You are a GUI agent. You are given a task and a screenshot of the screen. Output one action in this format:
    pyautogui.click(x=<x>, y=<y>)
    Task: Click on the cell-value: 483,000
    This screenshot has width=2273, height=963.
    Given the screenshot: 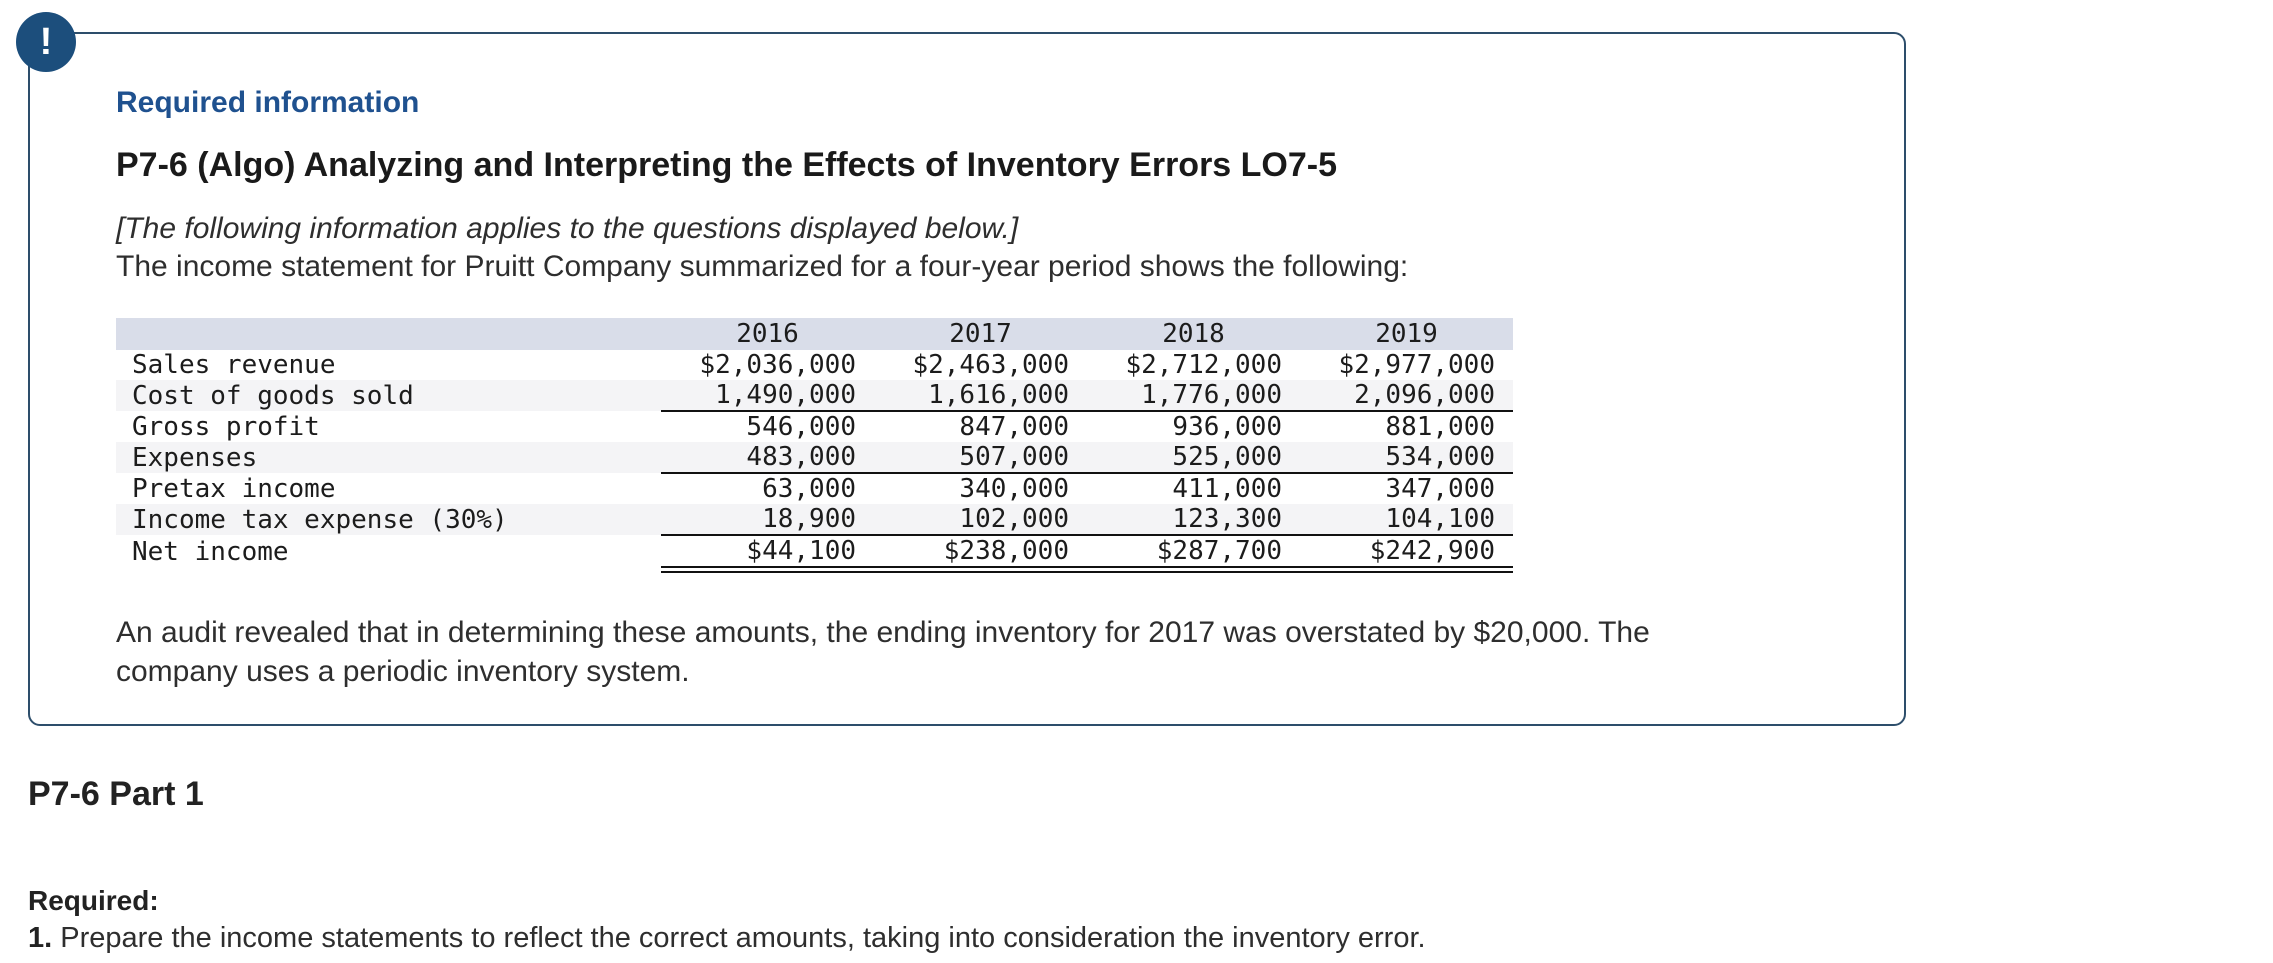 What is the action you would take?
    pyautogui.click(x=767, y=458)
    